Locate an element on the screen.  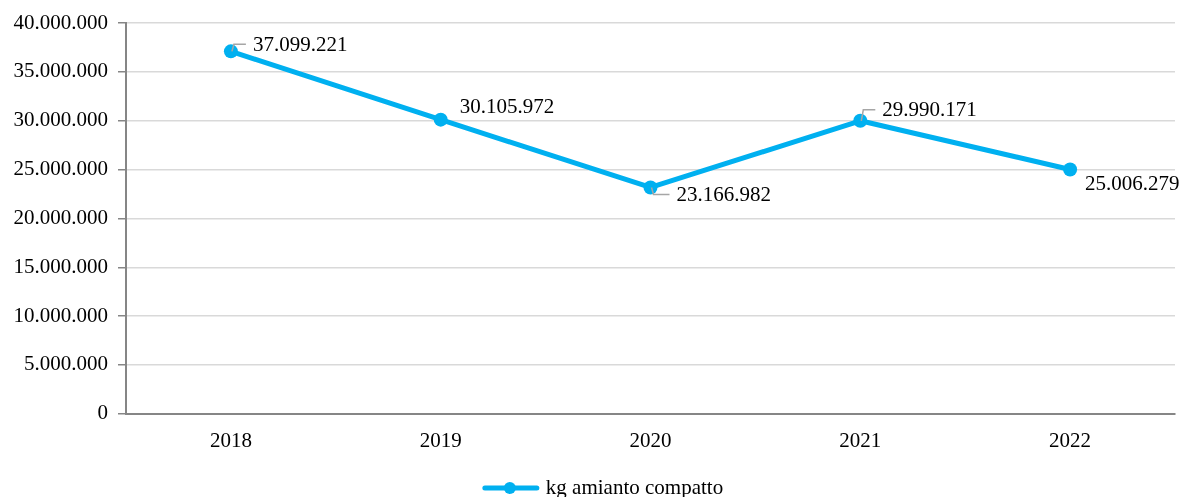
data-label: 30.105.972 is located at coordinates (507, 106).